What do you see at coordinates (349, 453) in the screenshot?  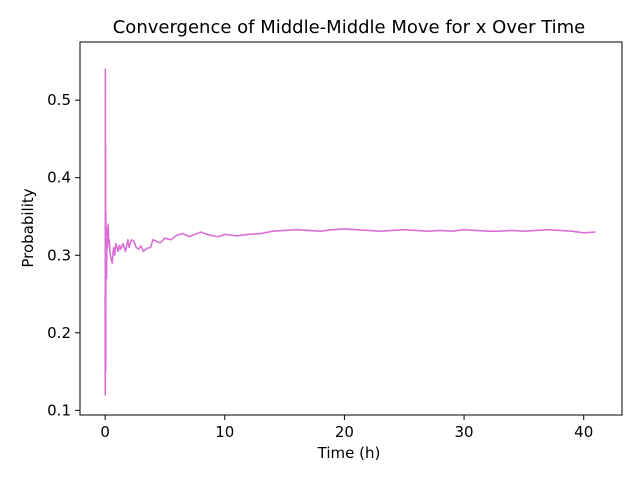 I see `x-axis-label: Time (h)` at bounding box center [349, 453].